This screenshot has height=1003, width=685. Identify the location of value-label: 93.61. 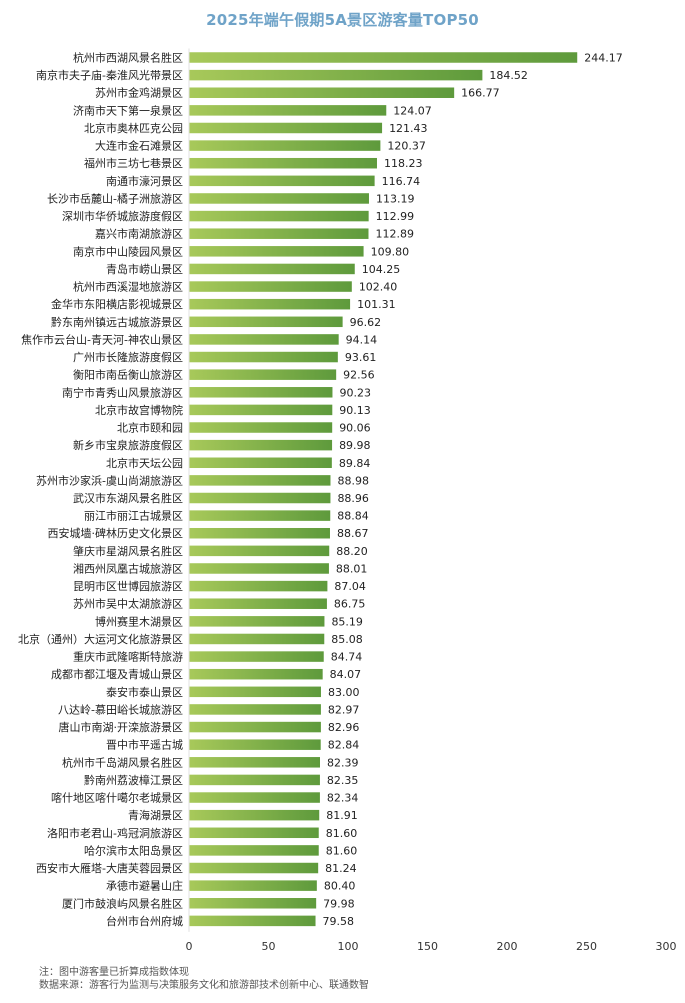
(361, 357).